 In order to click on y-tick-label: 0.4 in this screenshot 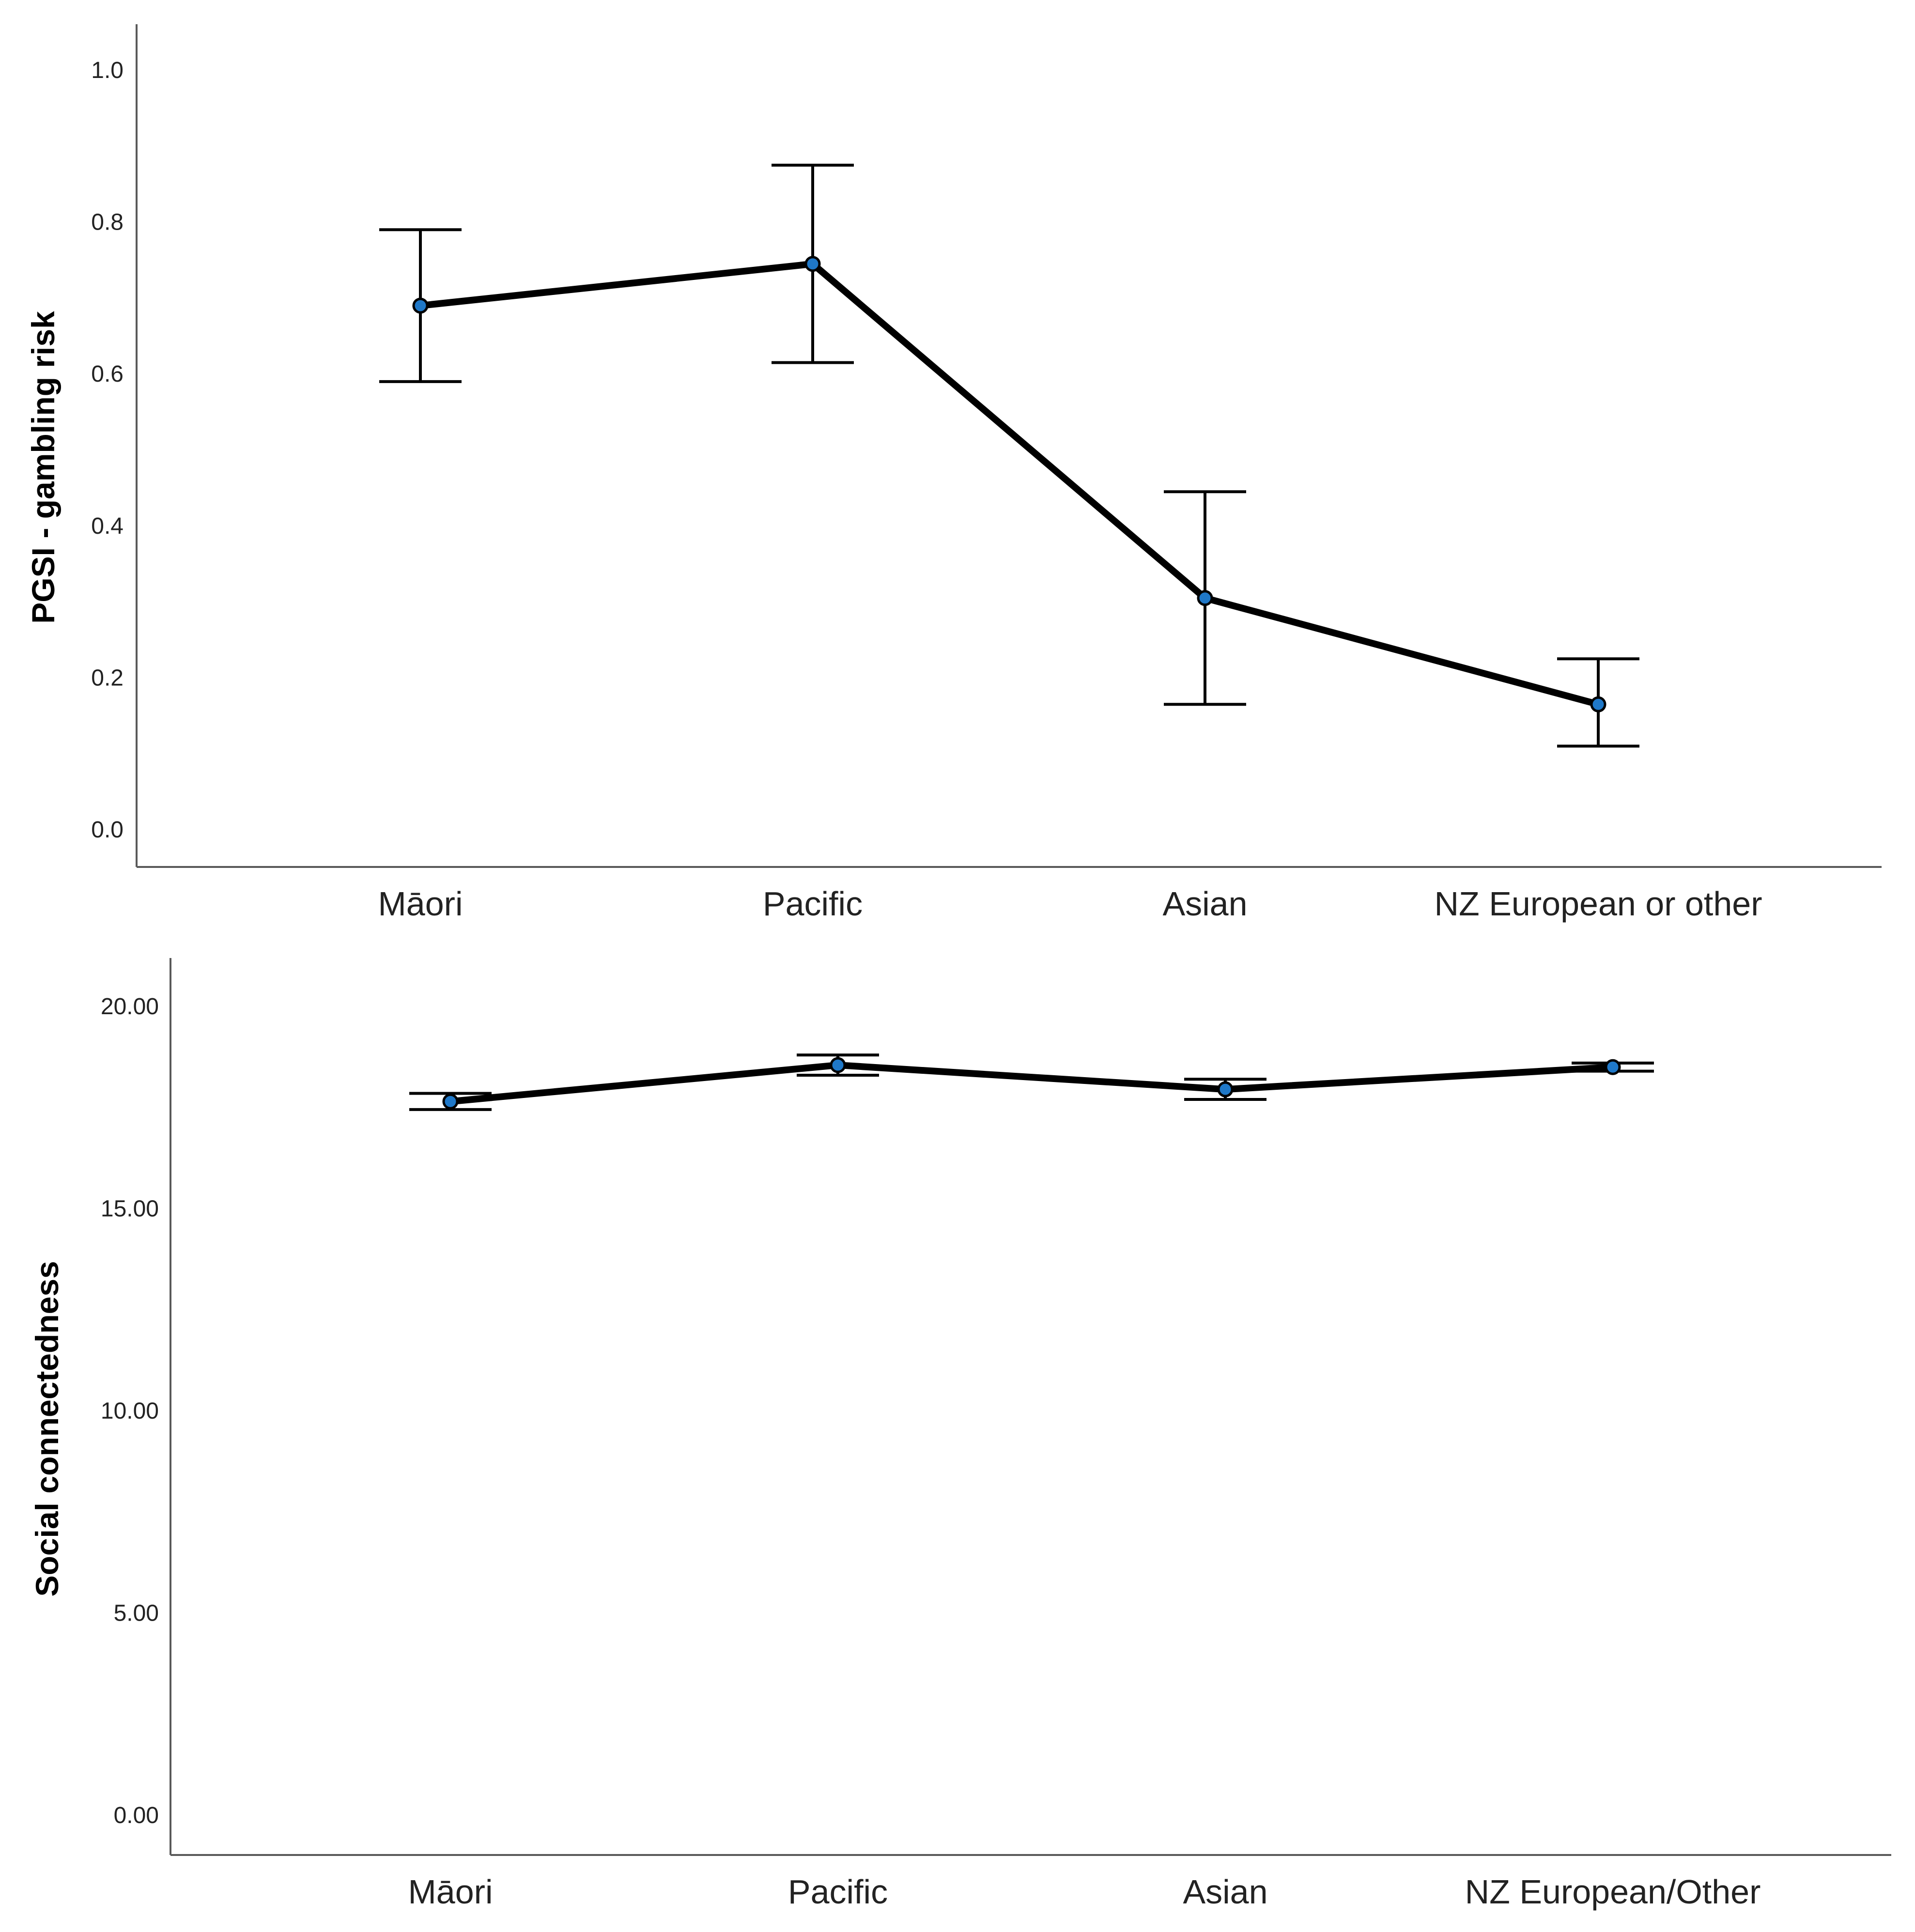, I will do `click(107, 526)`.